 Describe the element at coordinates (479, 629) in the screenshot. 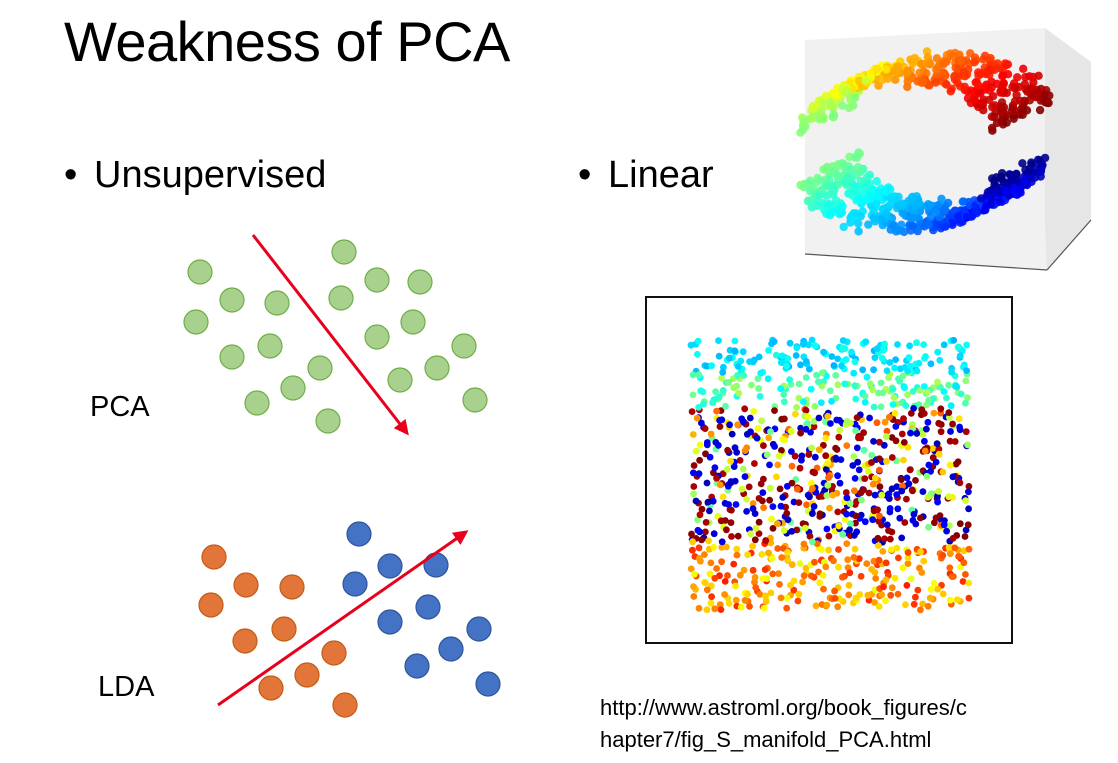

I see `lda-class-b-point` at that location.